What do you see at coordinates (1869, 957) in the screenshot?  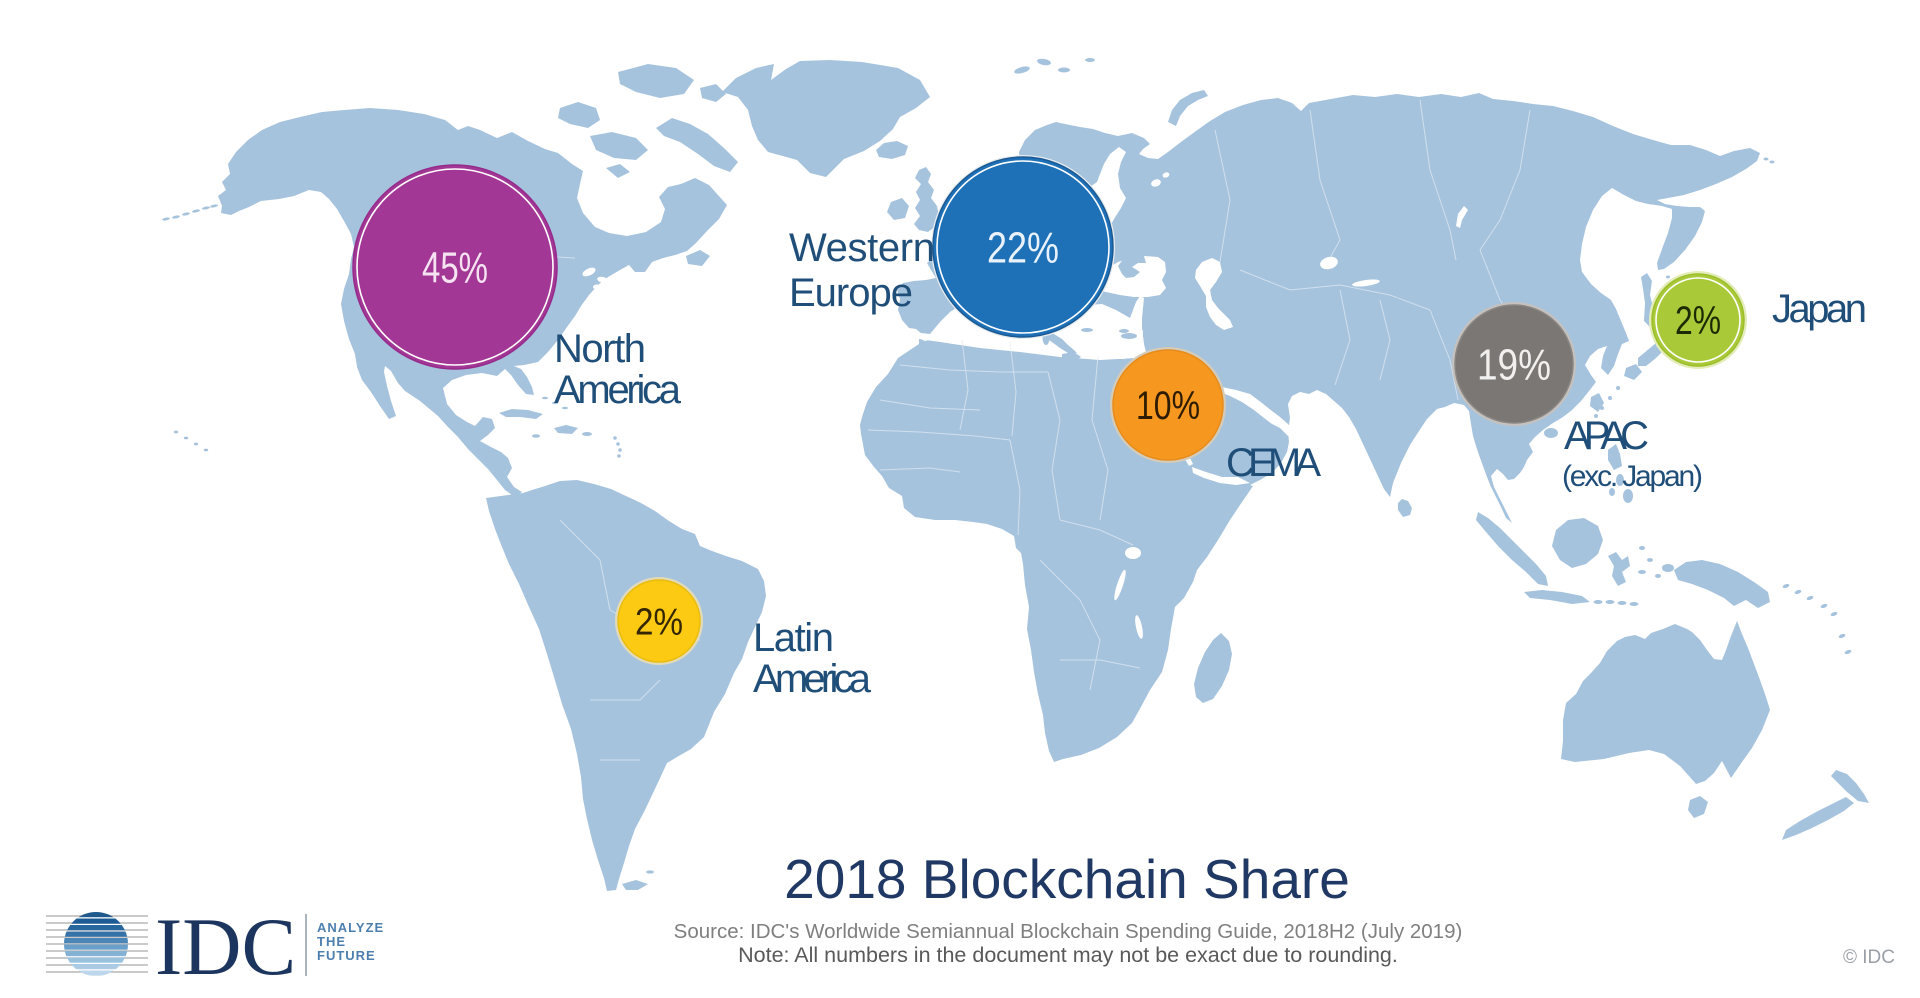 I see `svg-text: © IDC` at bounding box center [1869, 957].